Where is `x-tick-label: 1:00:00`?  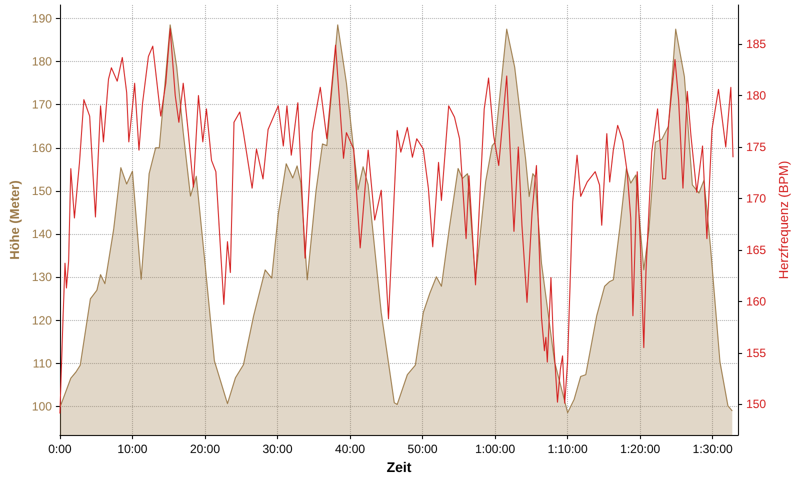
x-tick-label: 1:00:00 is located at coordinates (495, 449).